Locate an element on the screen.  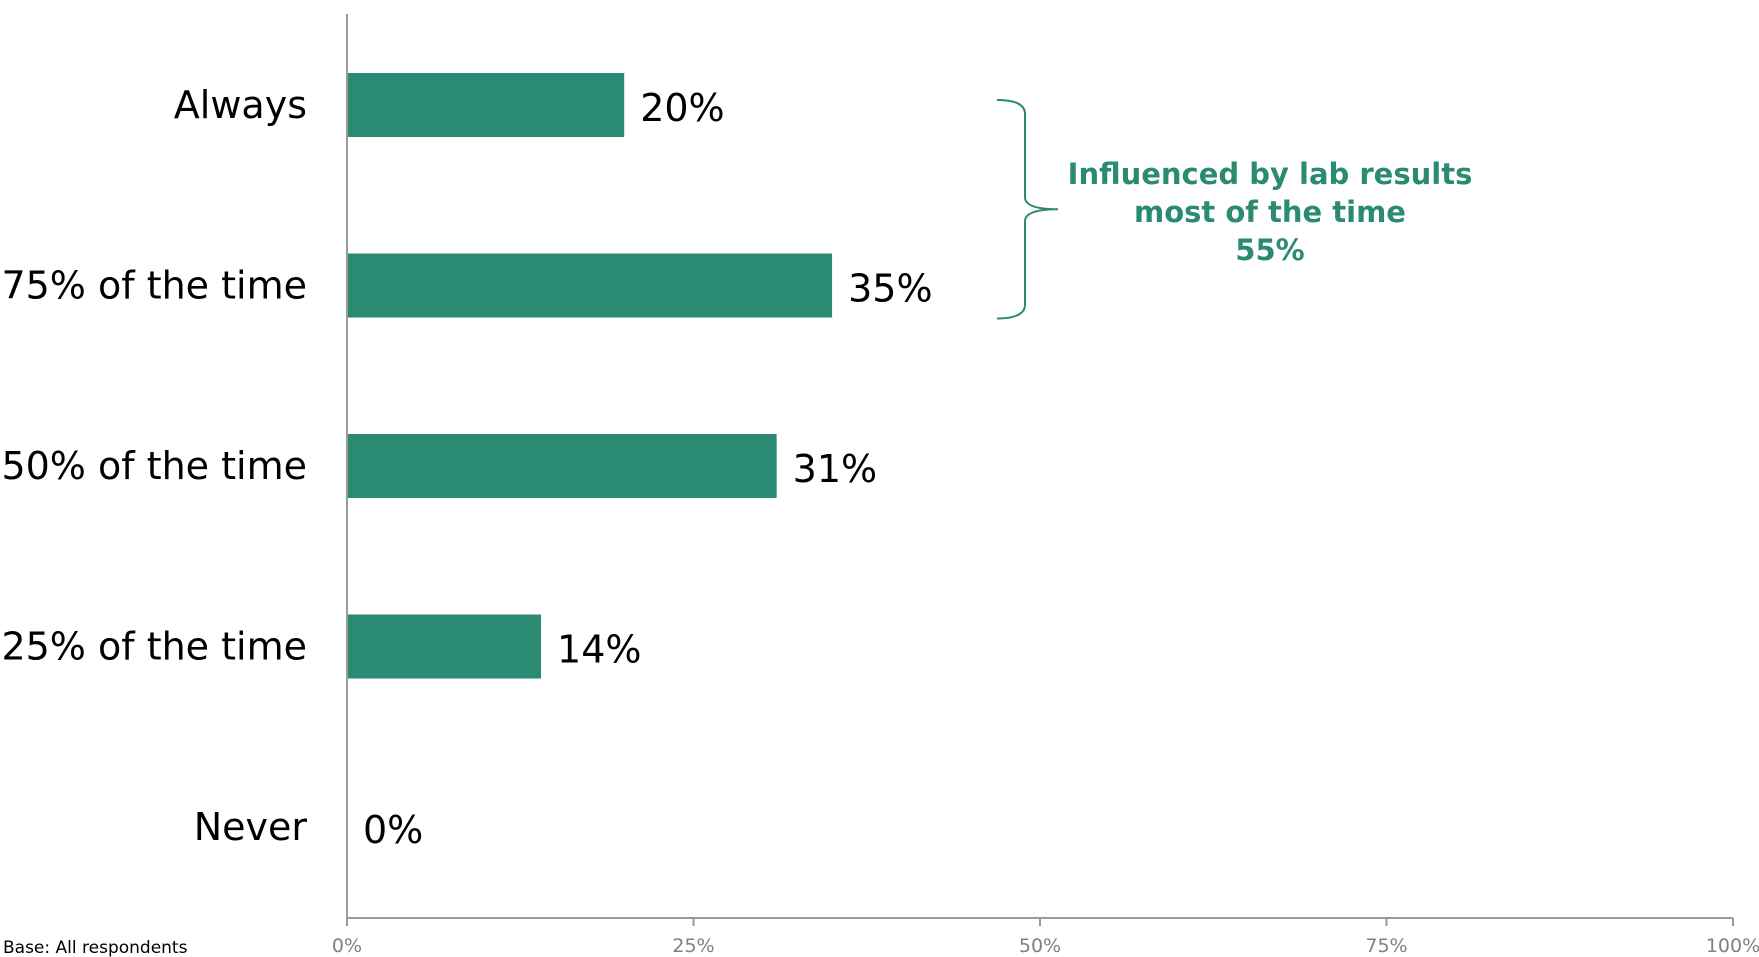
annotation-line-2: most of the time is located at coordinates (1270, 212).